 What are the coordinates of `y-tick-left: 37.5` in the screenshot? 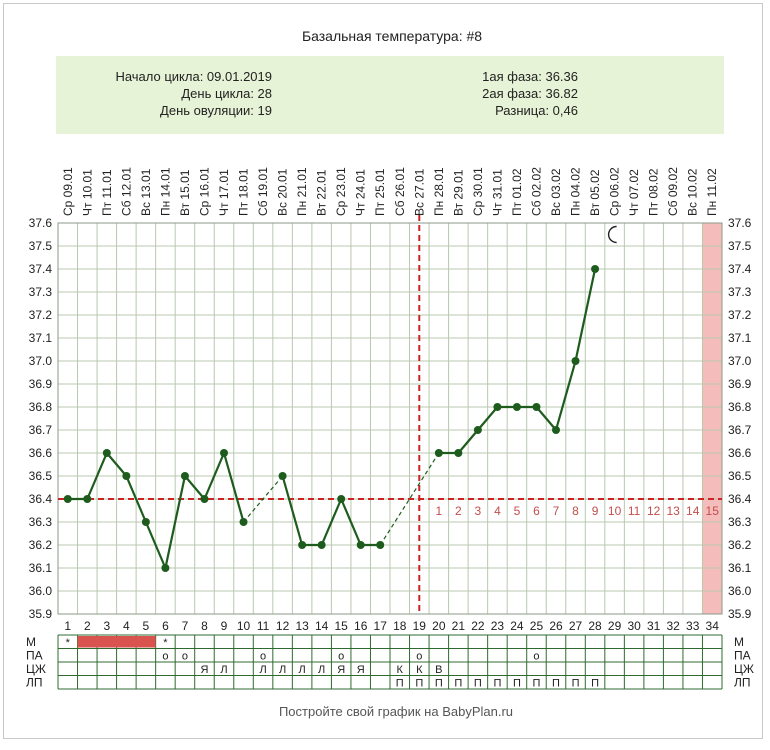 It's located at (41, 246).